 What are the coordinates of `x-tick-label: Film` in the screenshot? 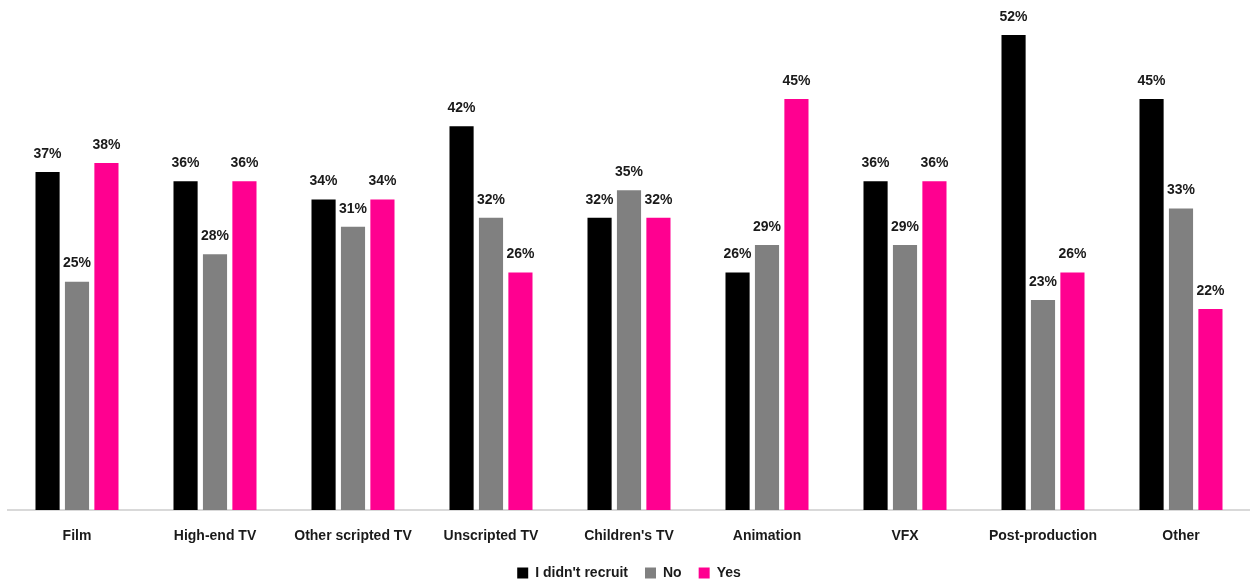 It's located at (77, 535).